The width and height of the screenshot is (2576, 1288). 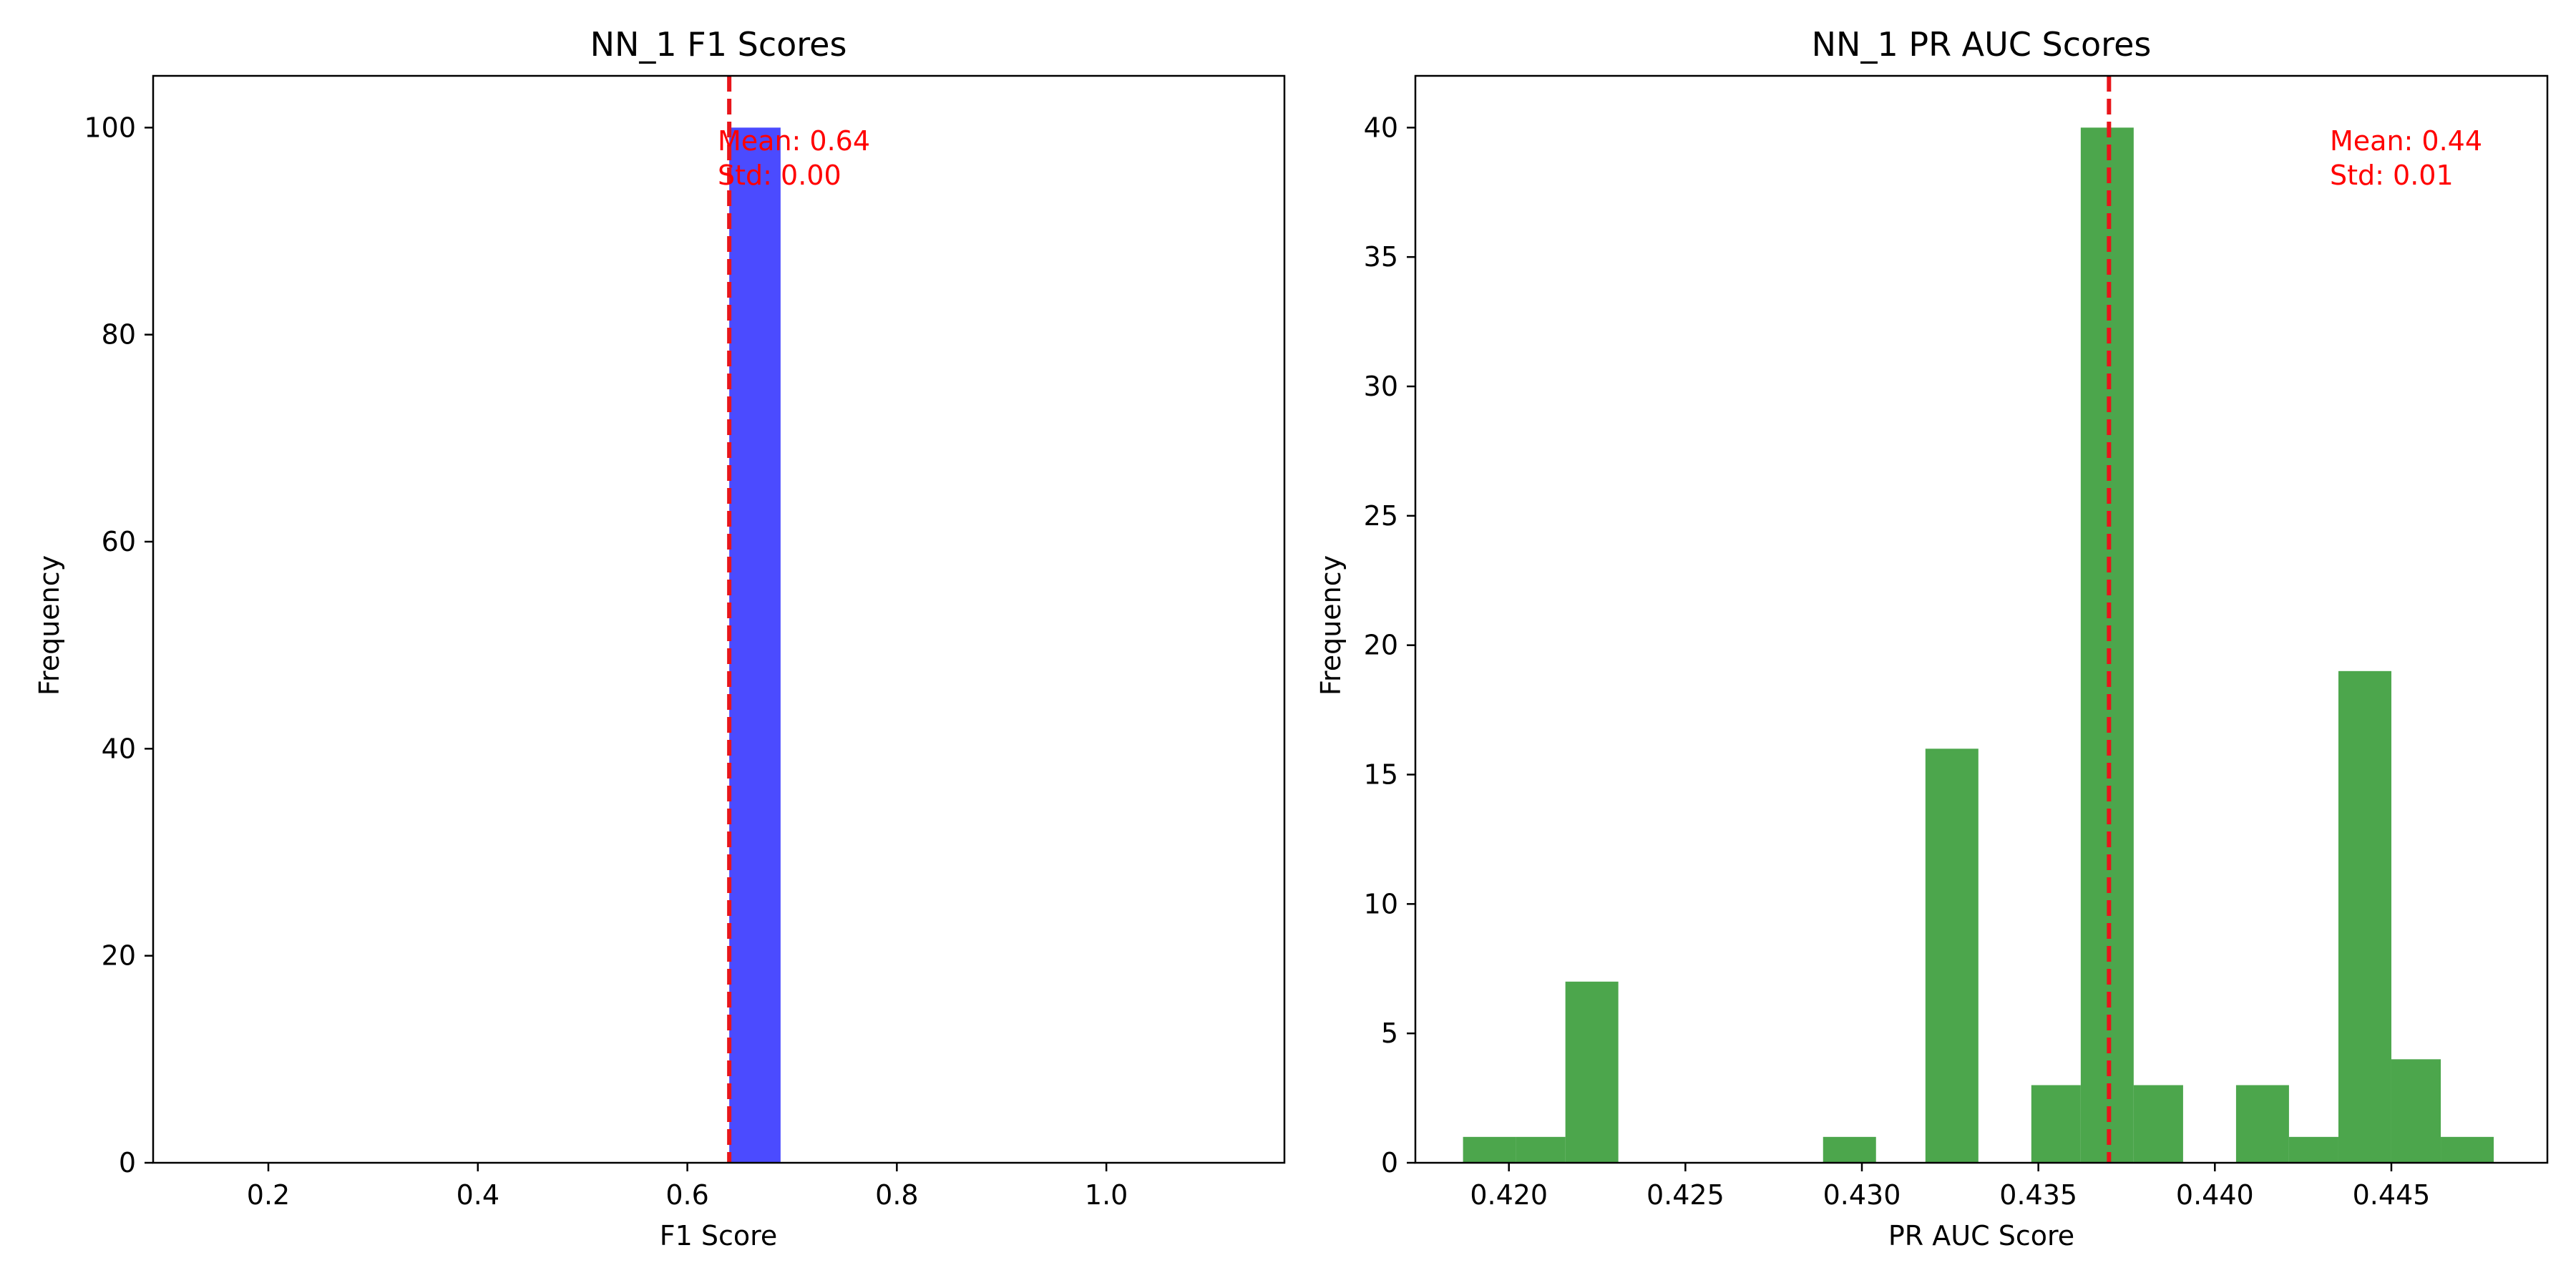 I want to click on y-tick-label: 60, so click(x=119, y=541).